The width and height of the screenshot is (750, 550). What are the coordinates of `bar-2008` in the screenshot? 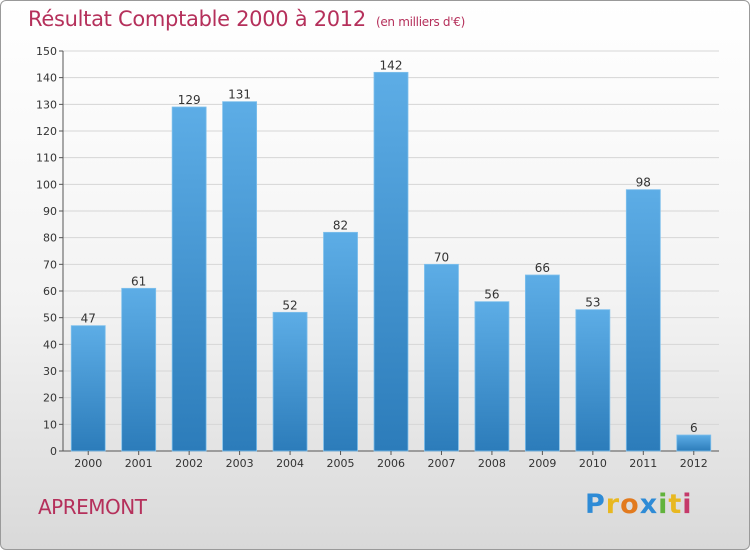 It's located at (492, 376).